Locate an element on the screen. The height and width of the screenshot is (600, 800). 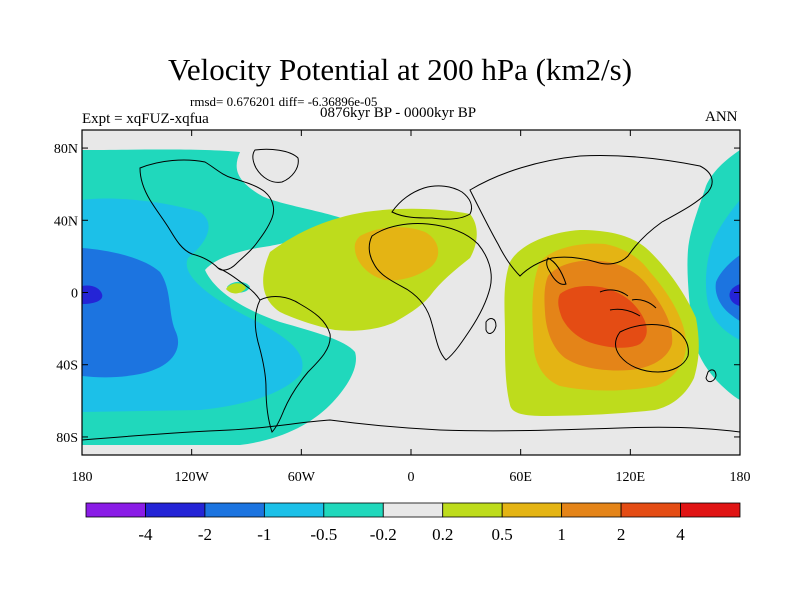
experiment-label: Expt = xqFUZ-xqfua is located at coordinates (145, 119).